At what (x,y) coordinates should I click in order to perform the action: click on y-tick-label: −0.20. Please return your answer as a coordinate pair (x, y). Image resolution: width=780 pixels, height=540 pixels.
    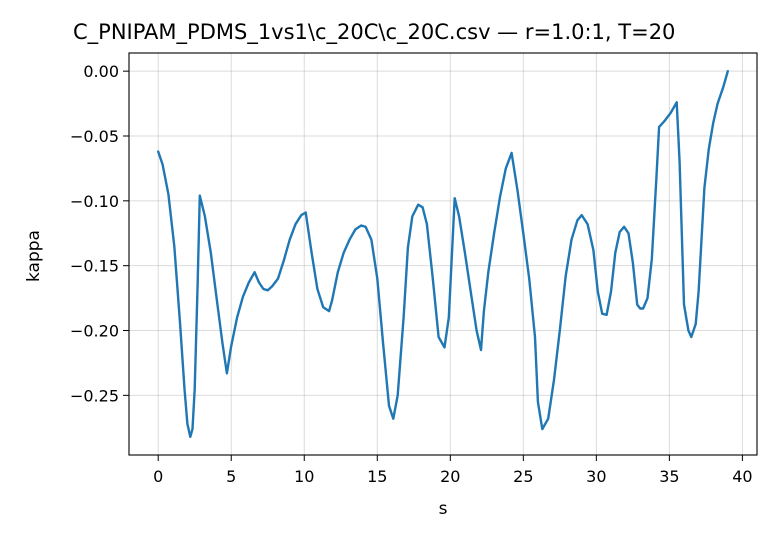
    Looking at the image, I should click on (94, 331).